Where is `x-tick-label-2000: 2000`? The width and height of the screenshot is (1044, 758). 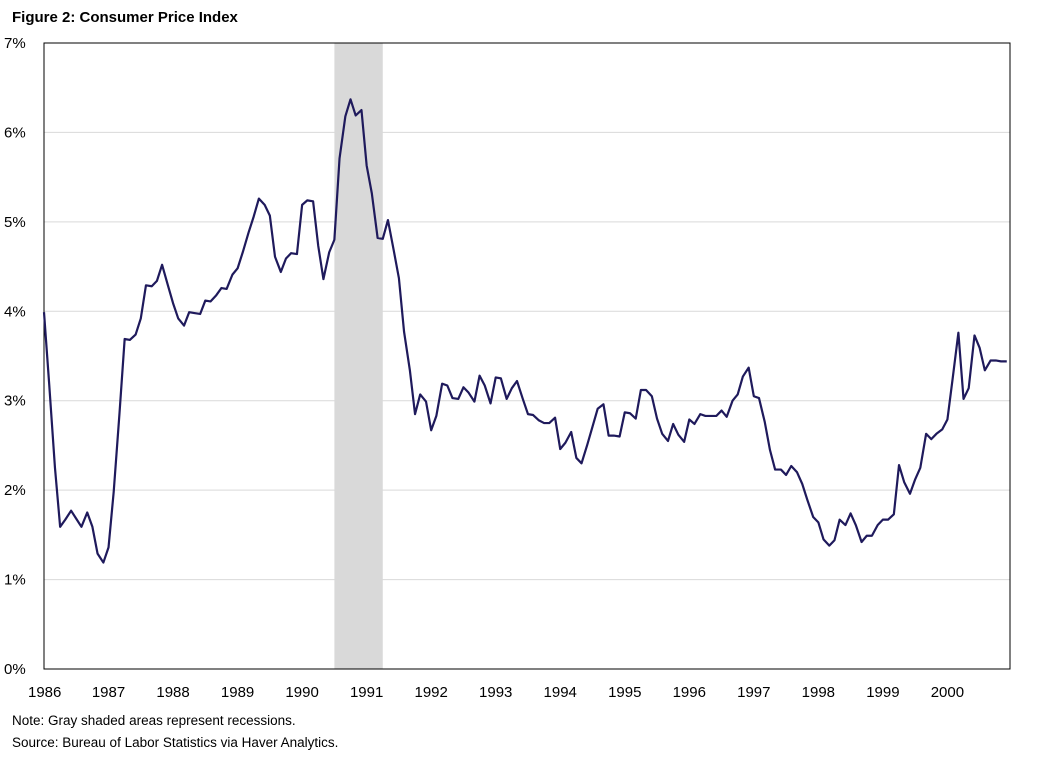 x-tick-label-2000: 2000 is located at coordinates (947, 692).